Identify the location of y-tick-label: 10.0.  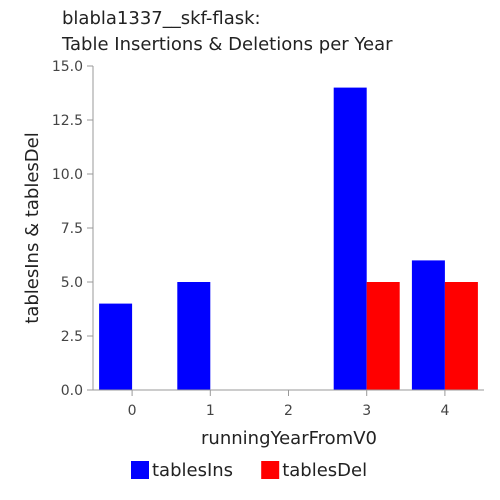
(67, 175).